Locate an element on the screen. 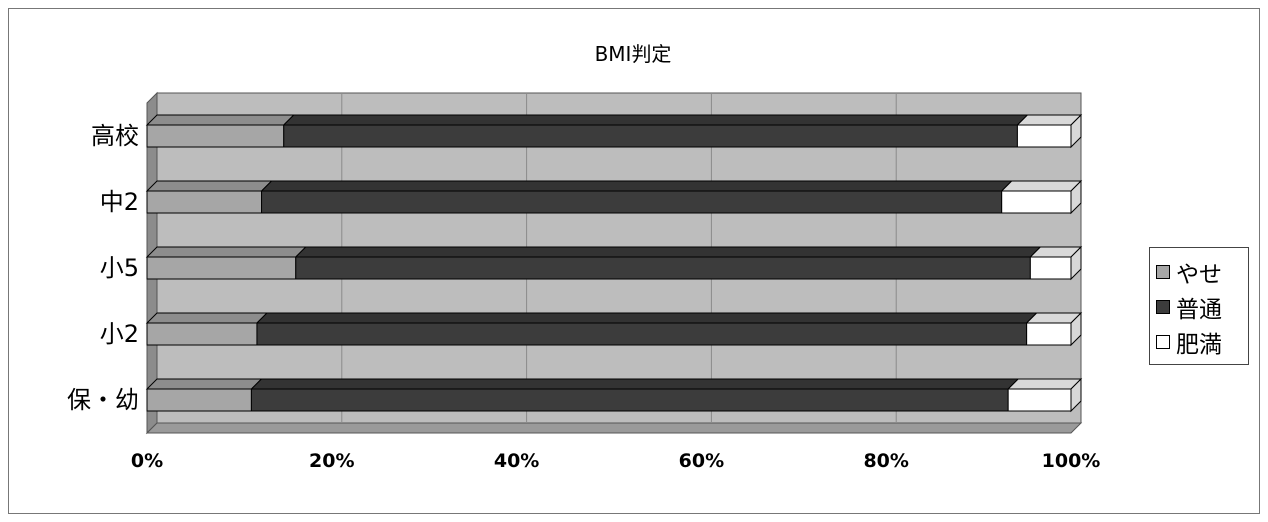 The image size is (1268, 522). legend-item-himan: 肥満 is located at coordinates (1202, 341).